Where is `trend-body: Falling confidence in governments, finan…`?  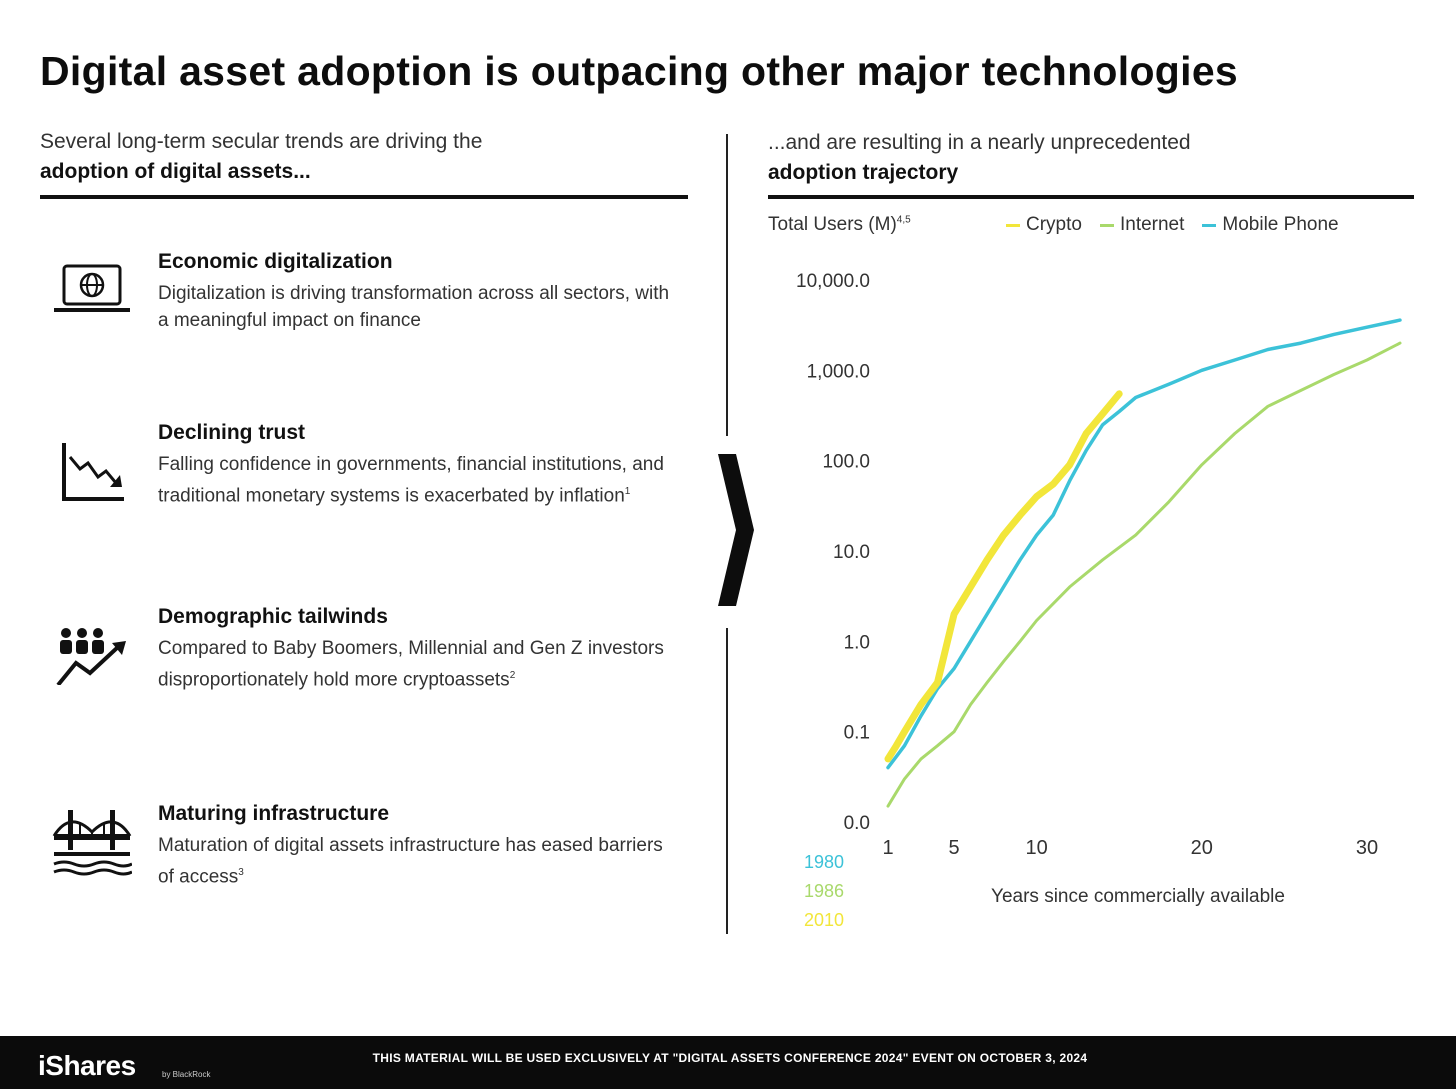
trend-body: Falling confidence in governments, finan… is located at coordinates (411, 480).